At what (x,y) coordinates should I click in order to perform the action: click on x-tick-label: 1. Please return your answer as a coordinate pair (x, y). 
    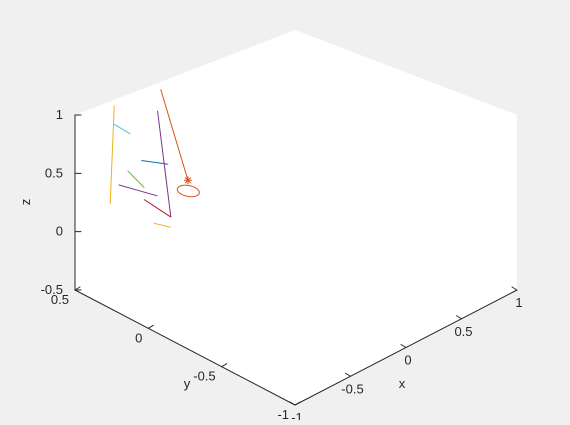
    Looking at the image, I should click on (518, 302).